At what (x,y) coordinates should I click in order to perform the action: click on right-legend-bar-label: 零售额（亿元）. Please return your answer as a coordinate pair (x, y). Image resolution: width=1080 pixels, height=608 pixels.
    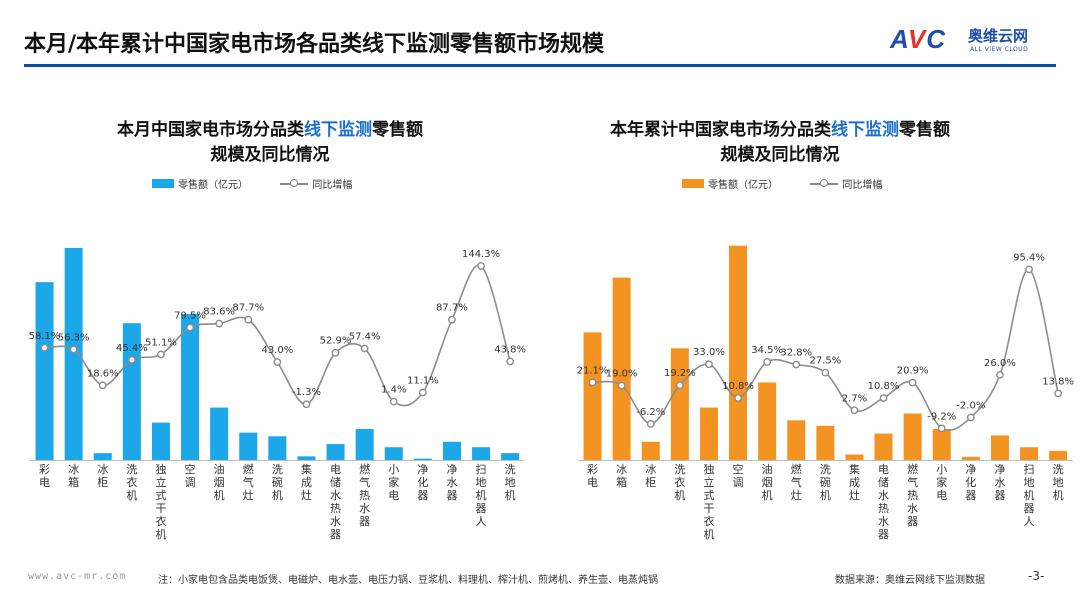
    Looking at the image, I should click on (743, 185).